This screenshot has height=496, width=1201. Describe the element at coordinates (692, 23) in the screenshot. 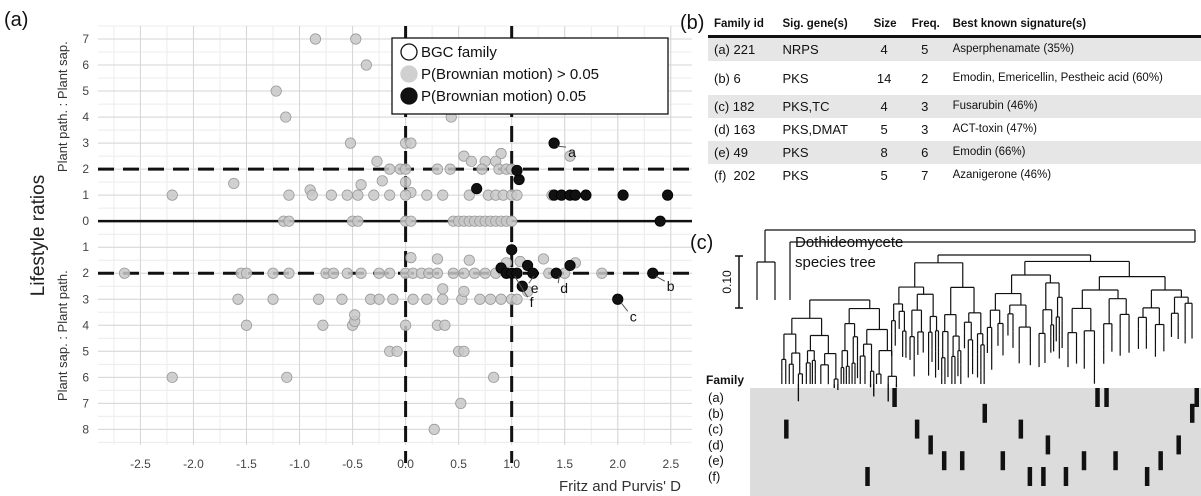

I see `panel-b-label: (b)` at that location.